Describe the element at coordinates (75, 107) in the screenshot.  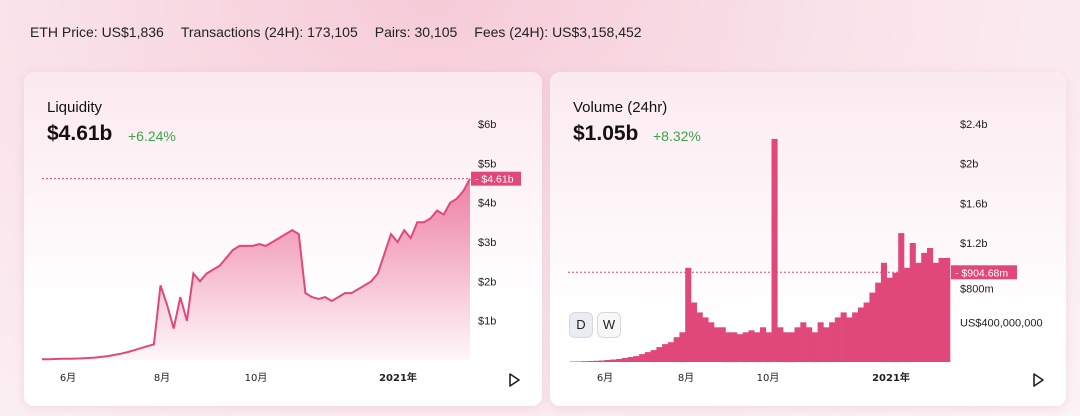
I see `liquidity-title: Liquidity` at that location.